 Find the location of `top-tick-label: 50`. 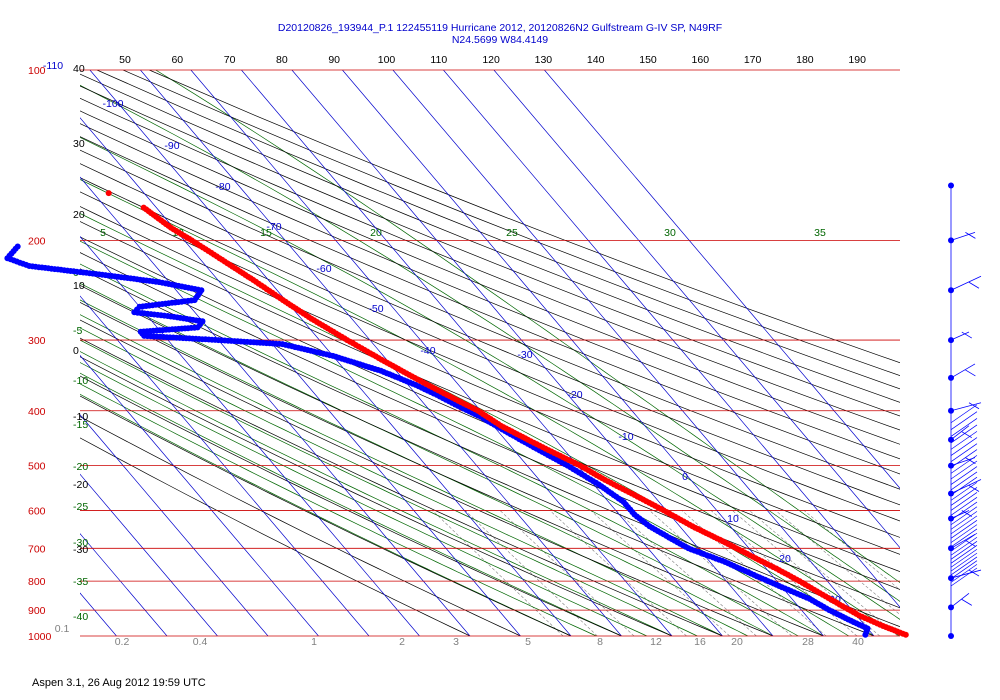

top-tick-label: 50 is located at coordinates (125, 60).